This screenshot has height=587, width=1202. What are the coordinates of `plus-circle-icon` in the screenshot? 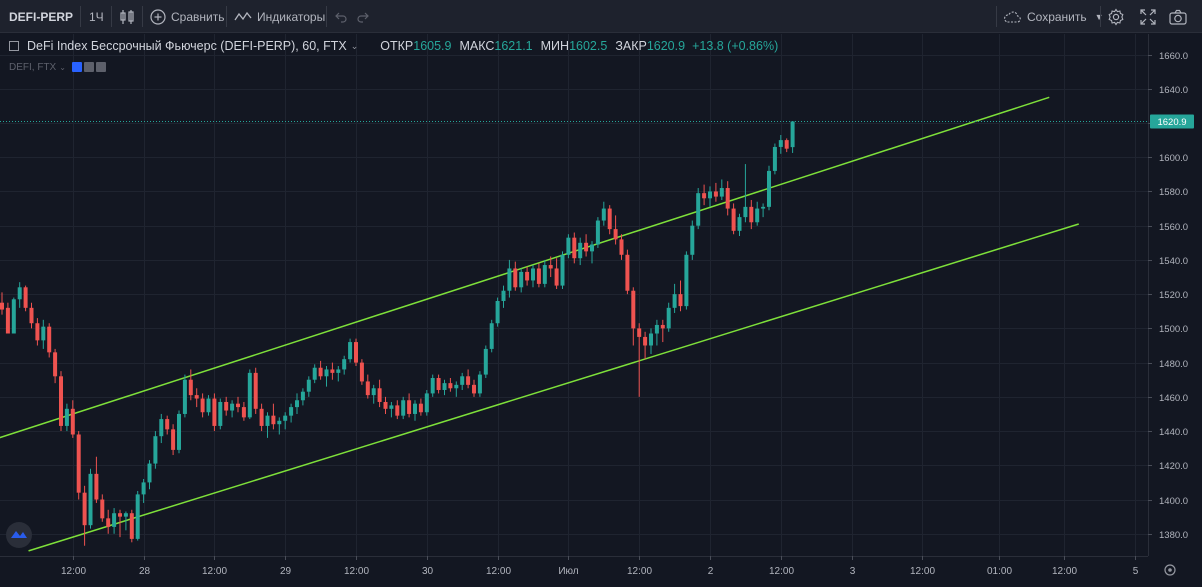 It's located at (158, 16).